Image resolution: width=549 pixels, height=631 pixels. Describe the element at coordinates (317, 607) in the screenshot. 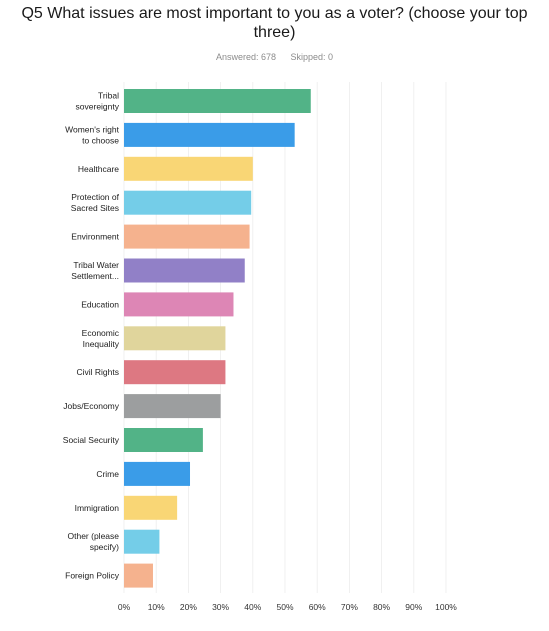

I see `x-tick-label: 60%` at that location.